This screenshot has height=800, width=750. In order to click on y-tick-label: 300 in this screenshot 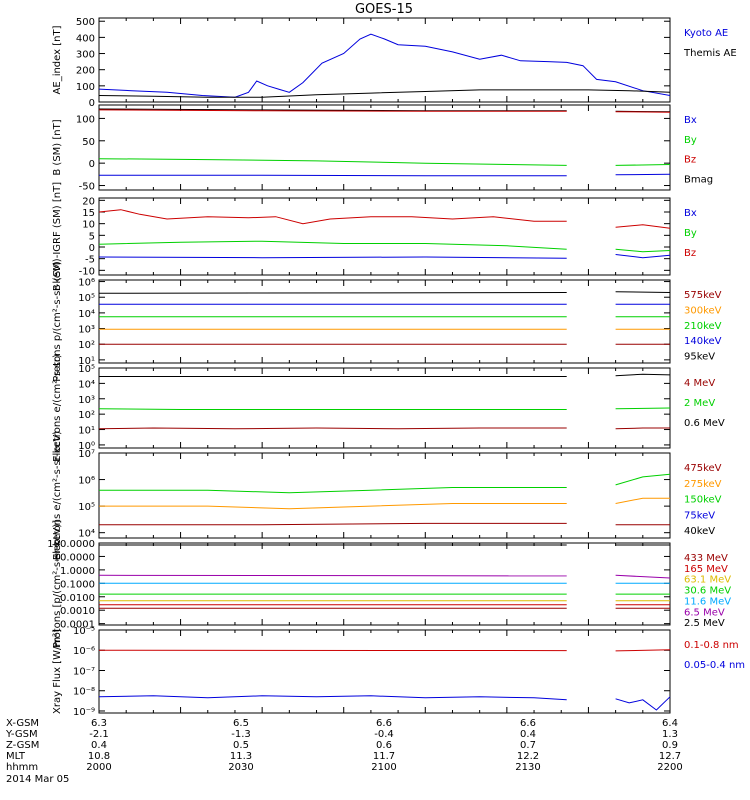, I will do `click(85, 55)`.